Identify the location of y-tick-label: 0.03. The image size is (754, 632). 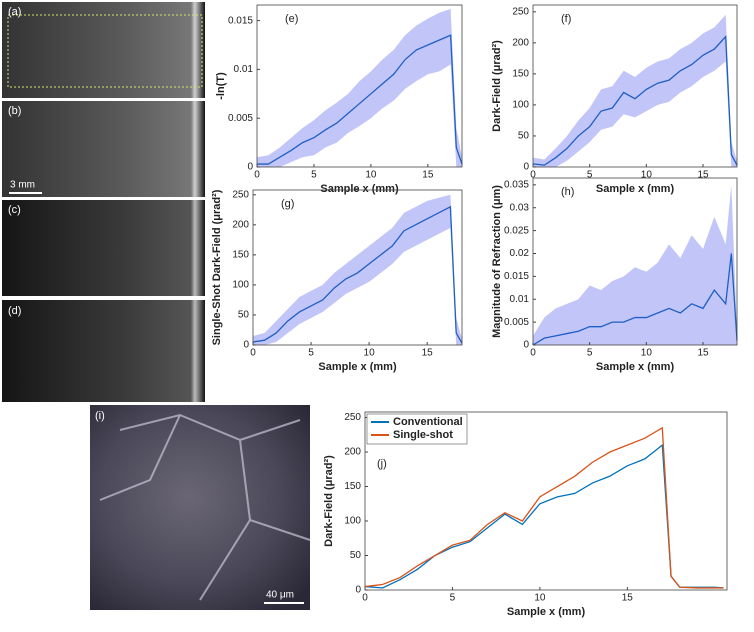
(520, 207).